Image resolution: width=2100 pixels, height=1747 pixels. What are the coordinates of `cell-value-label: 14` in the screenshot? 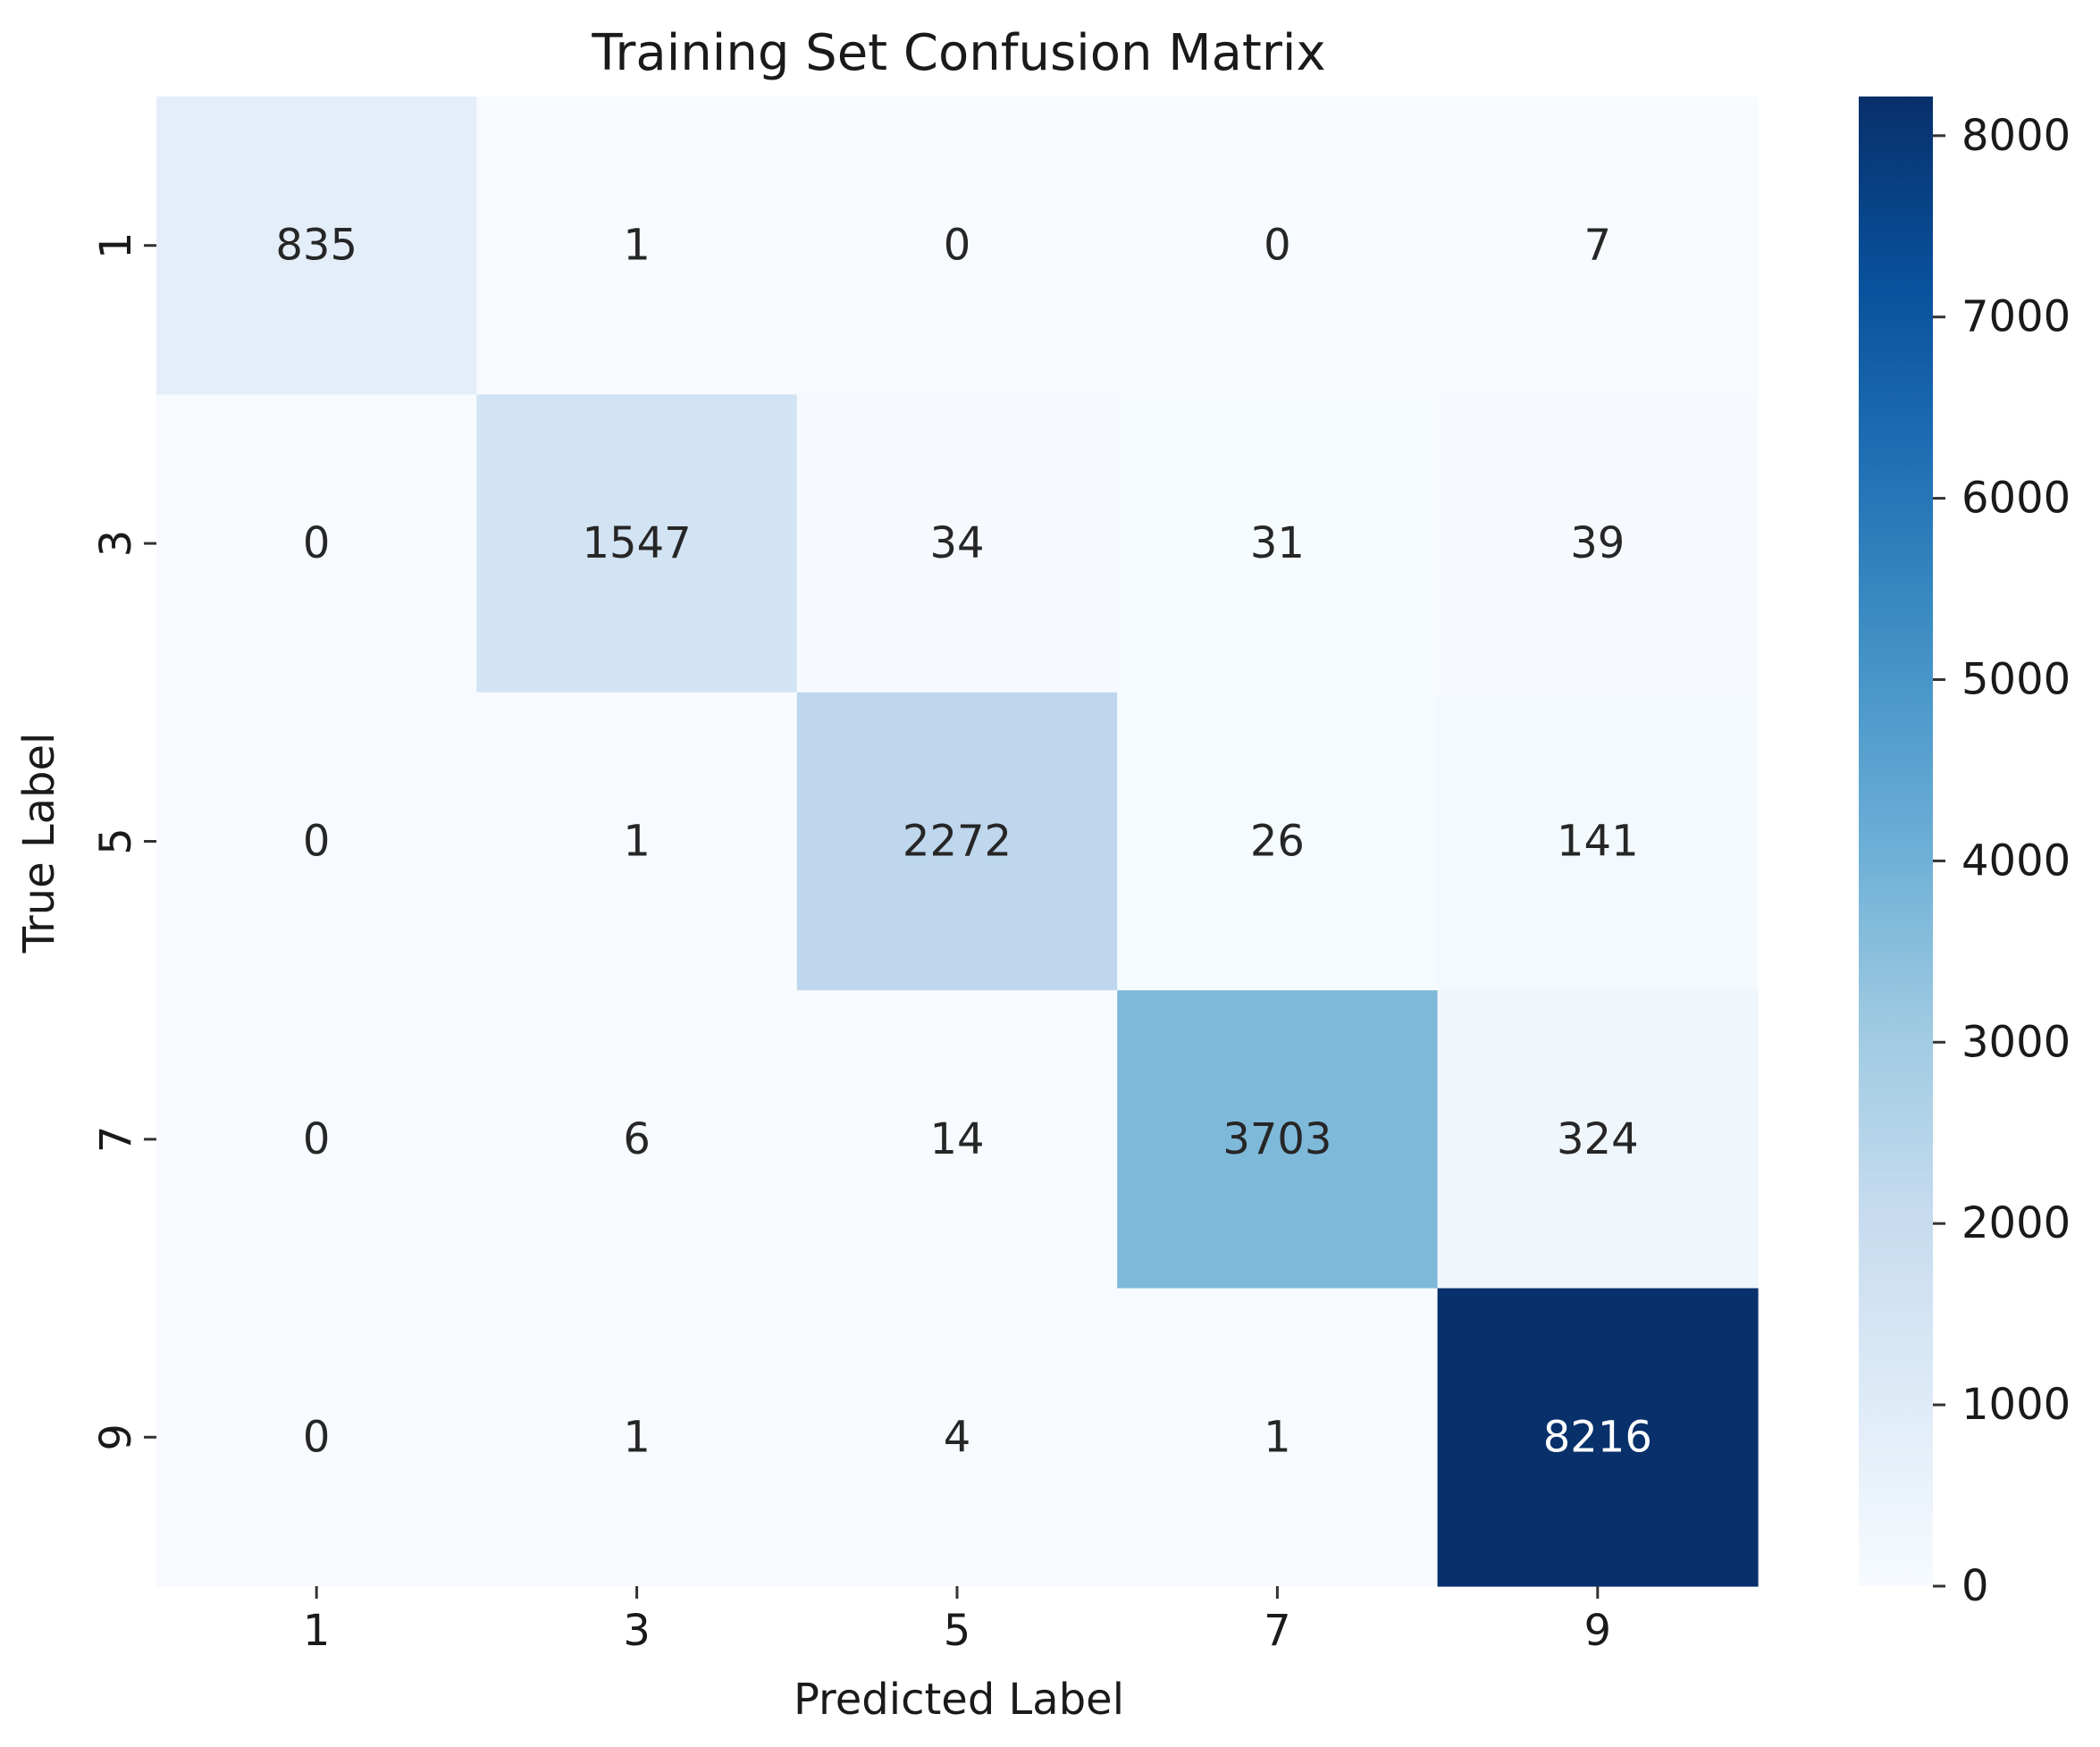 It's located at (956, 1139).